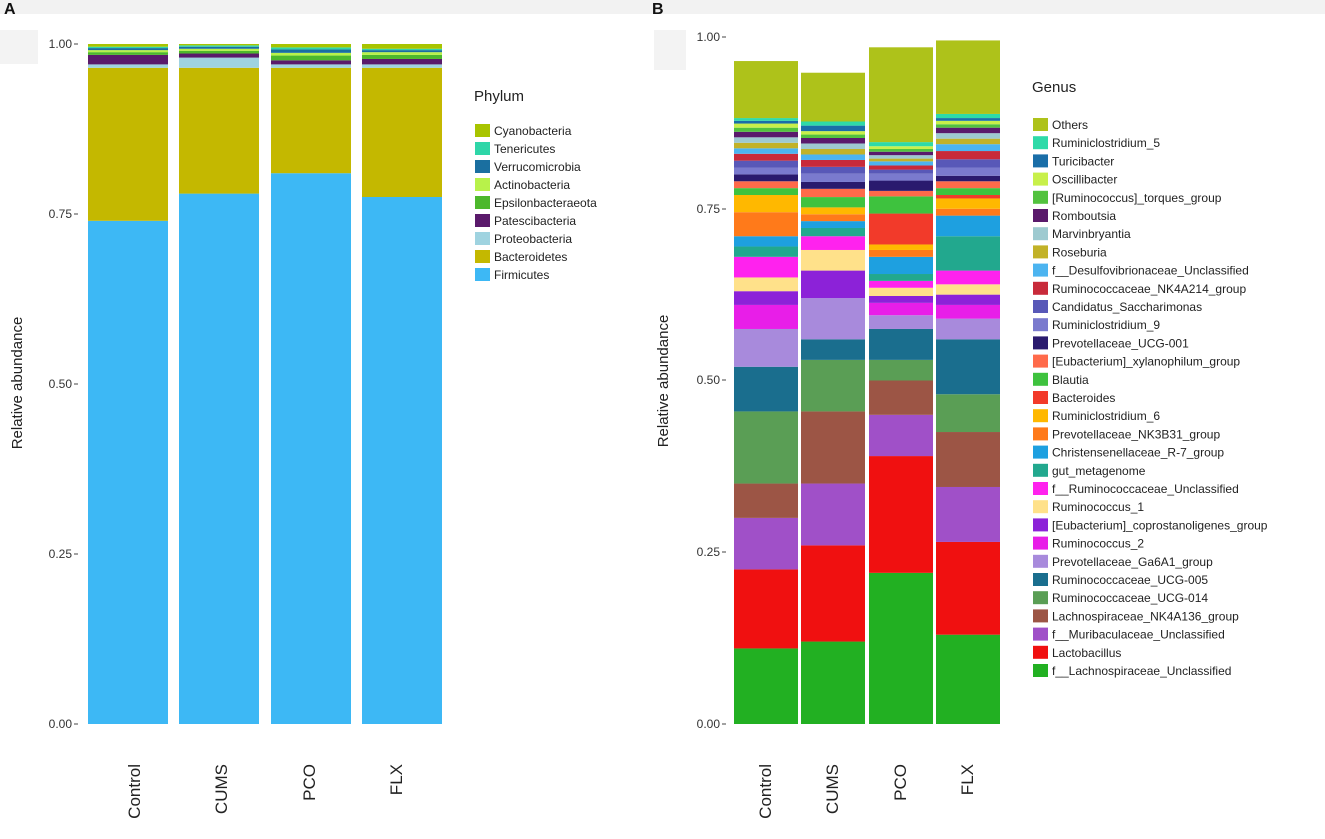  Describe the element at coordinates (1070, 125) in the screenshot. I see `panel-b-legend-label-0: Others` at that location.